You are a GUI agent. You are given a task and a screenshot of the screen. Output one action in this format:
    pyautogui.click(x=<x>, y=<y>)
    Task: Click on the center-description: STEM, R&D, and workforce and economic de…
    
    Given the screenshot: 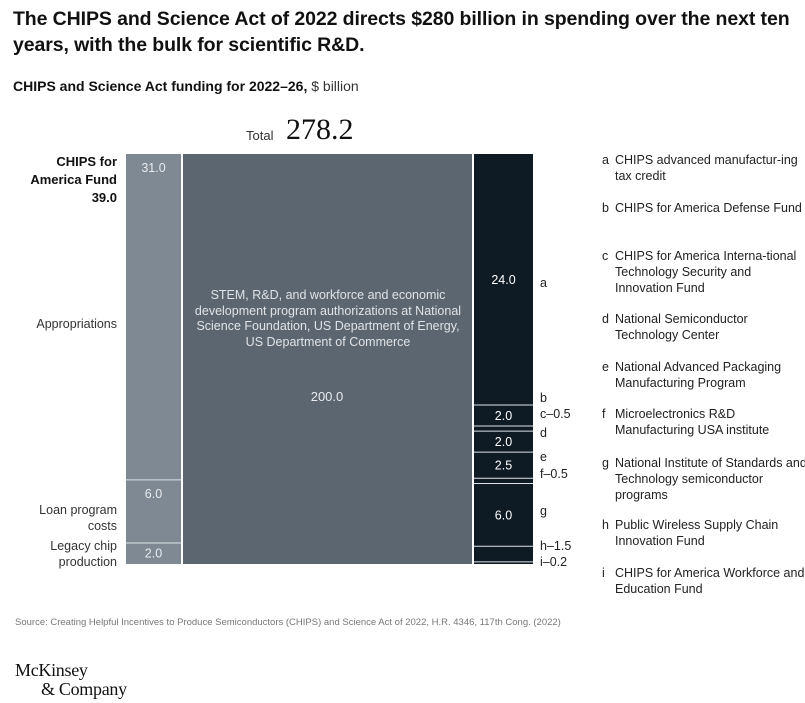 What is the action you would take?
    pyautogui.click(x=328, y=318)
    